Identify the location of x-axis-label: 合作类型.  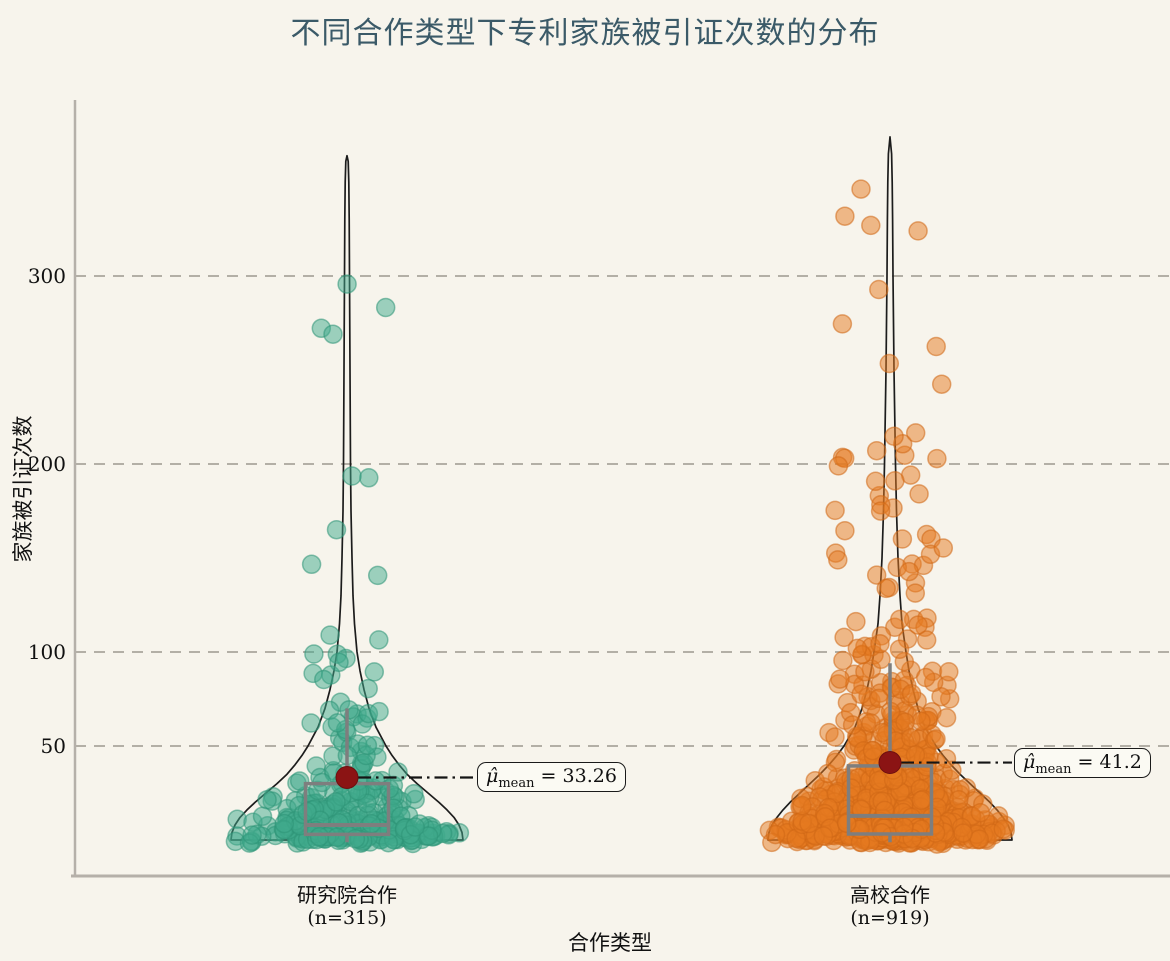
(610, 943).